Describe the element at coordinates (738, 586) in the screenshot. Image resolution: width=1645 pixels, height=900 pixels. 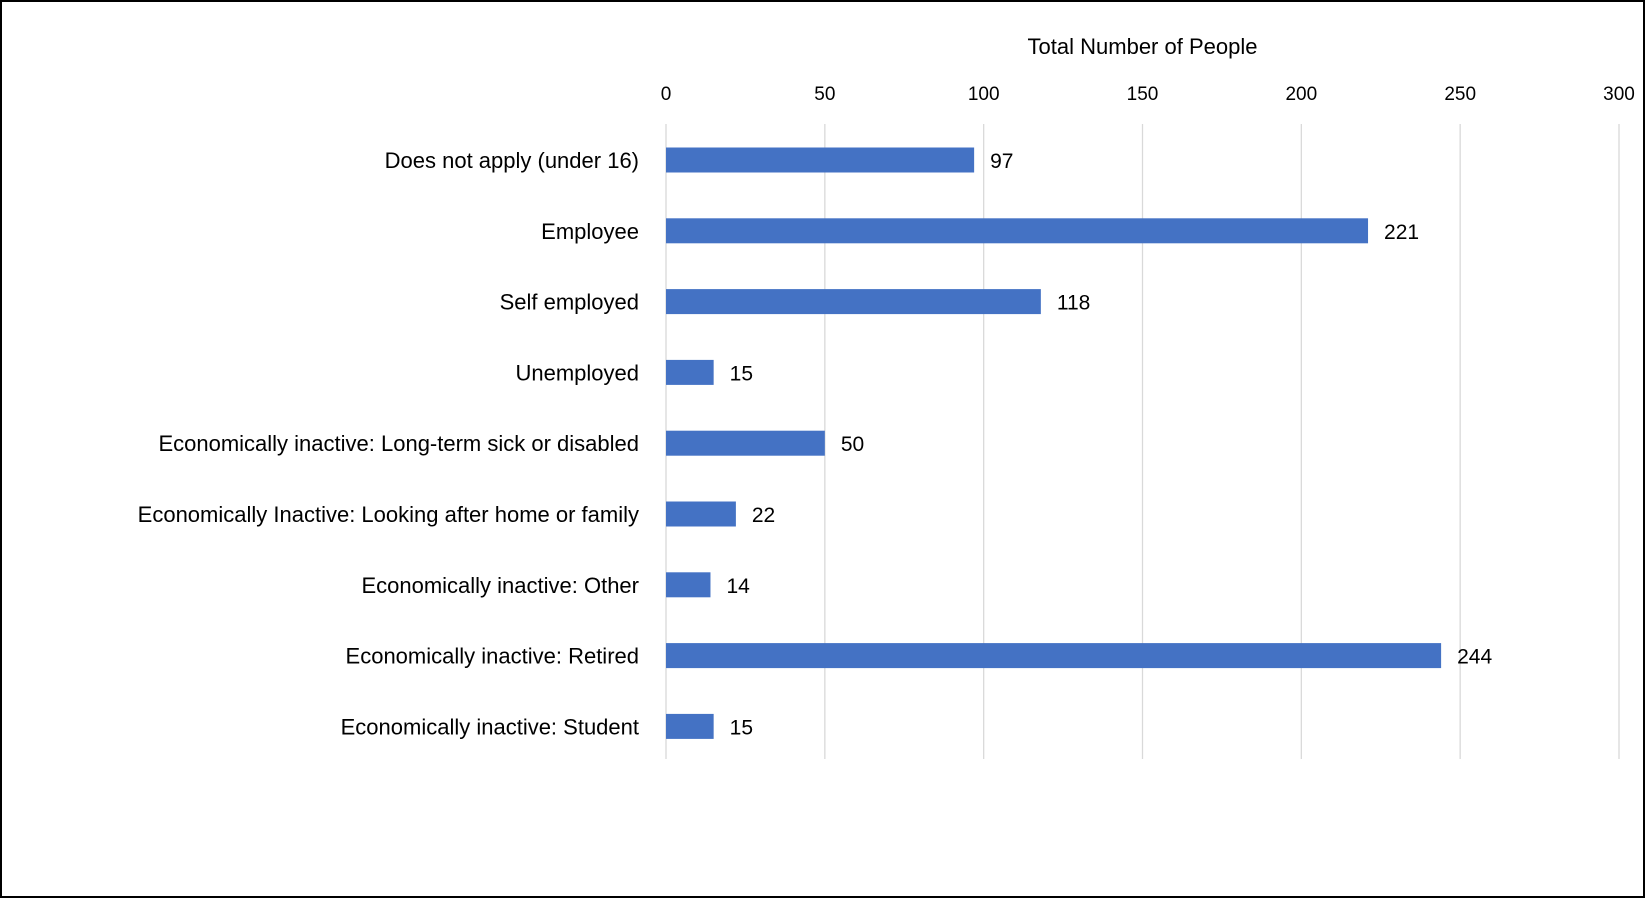
I see `data-label: 14` at that location.